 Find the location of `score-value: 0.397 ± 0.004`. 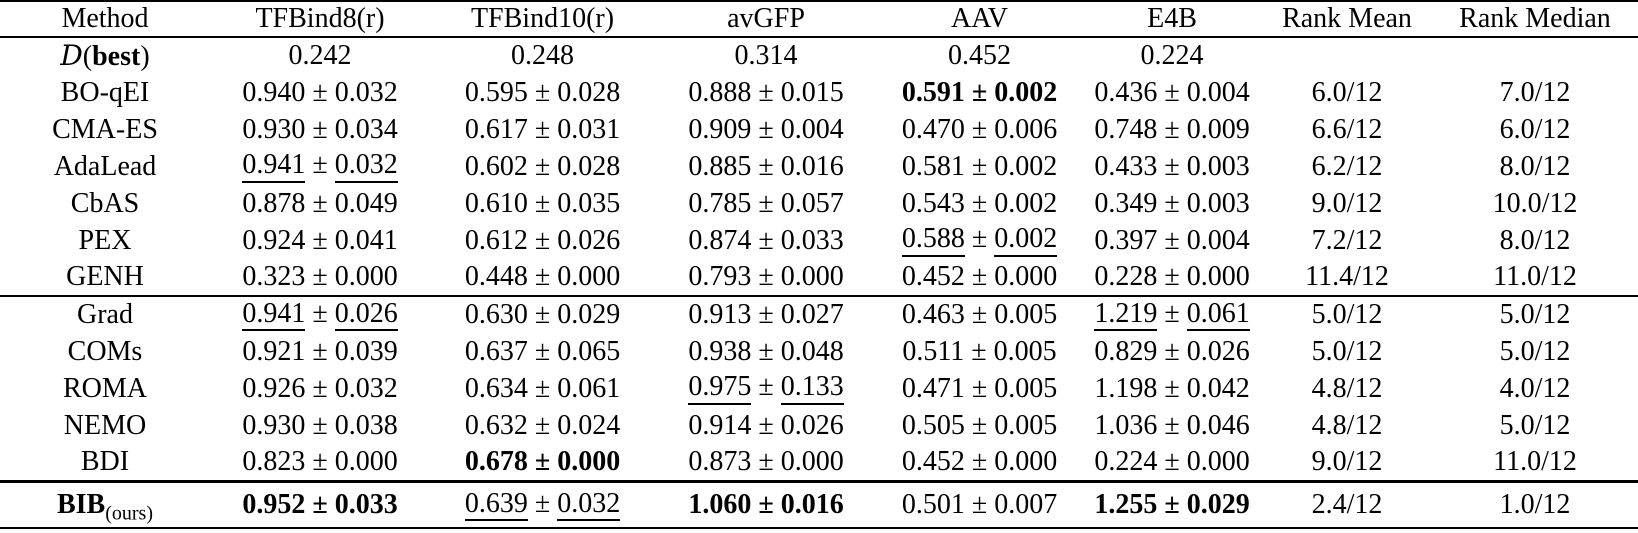

score-value: 0.397 ± 0.004 is located at coordinates (1172, 240).